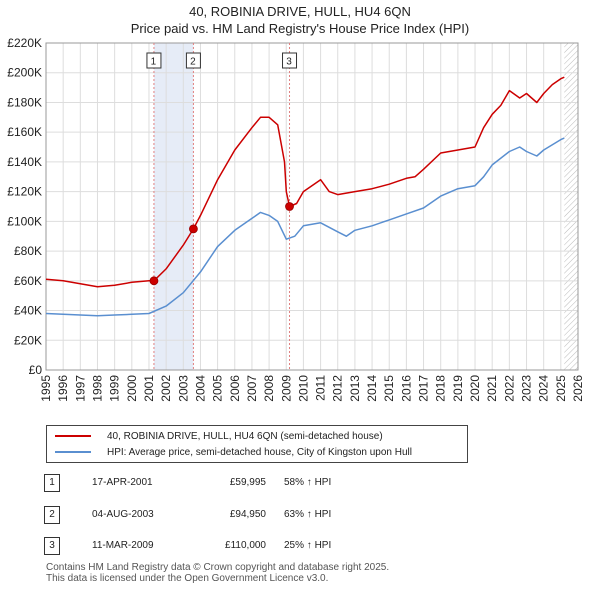 The height and width of the screenshot is (590, 600). I want to click on ownership-band, so click(173, 206).